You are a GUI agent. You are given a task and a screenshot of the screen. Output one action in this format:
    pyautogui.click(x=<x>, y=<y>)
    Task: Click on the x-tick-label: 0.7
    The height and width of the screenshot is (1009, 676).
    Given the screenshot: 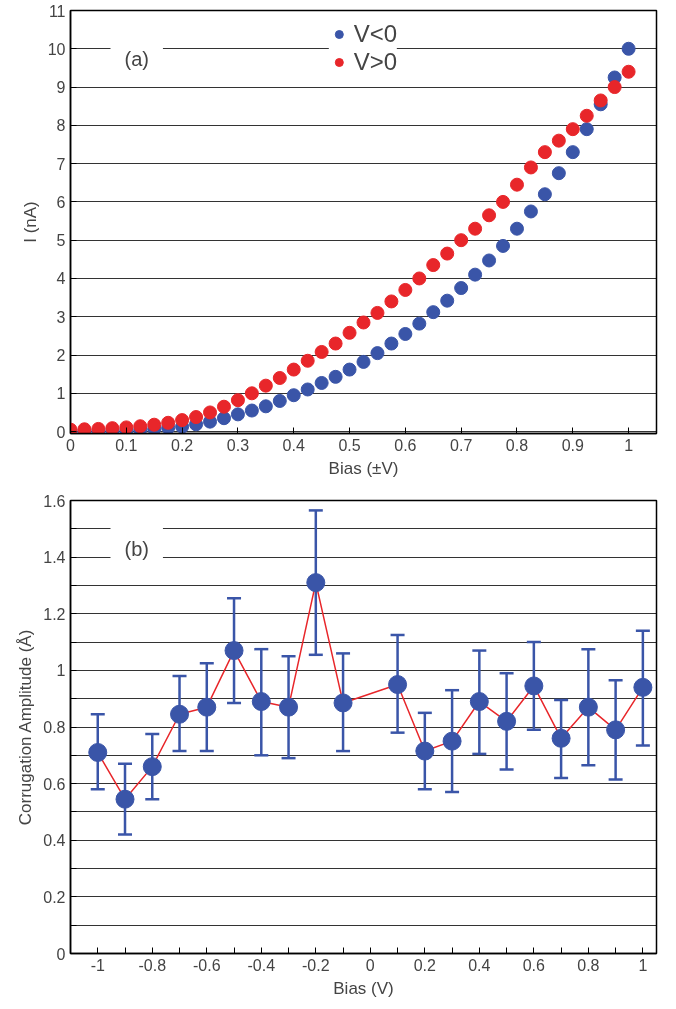 What is the action you would take?
    pyautogui.click(x=461, y=445)
    